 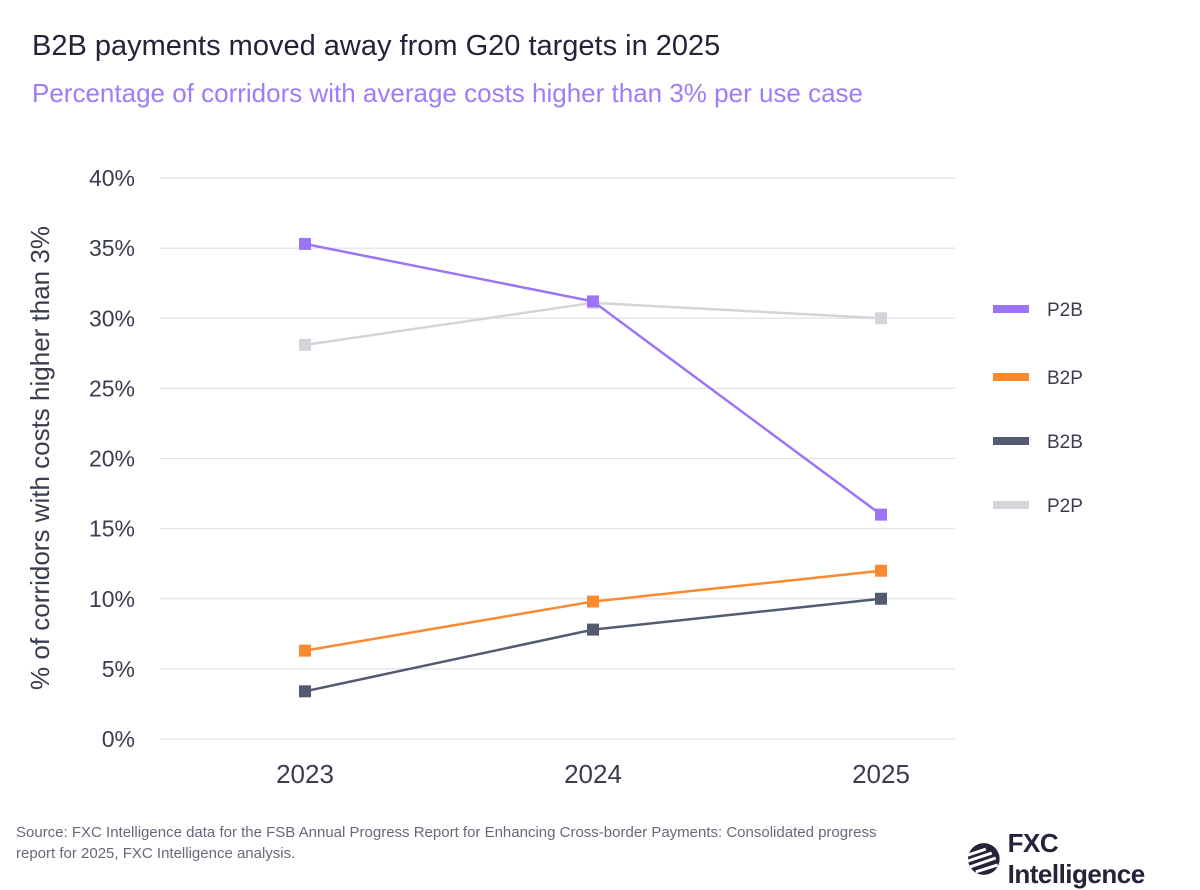 What do you see at coordinates (1011, 505) in the screenshot?
I see `legend-swatch-p2p` at bounding box center [1011, 505].